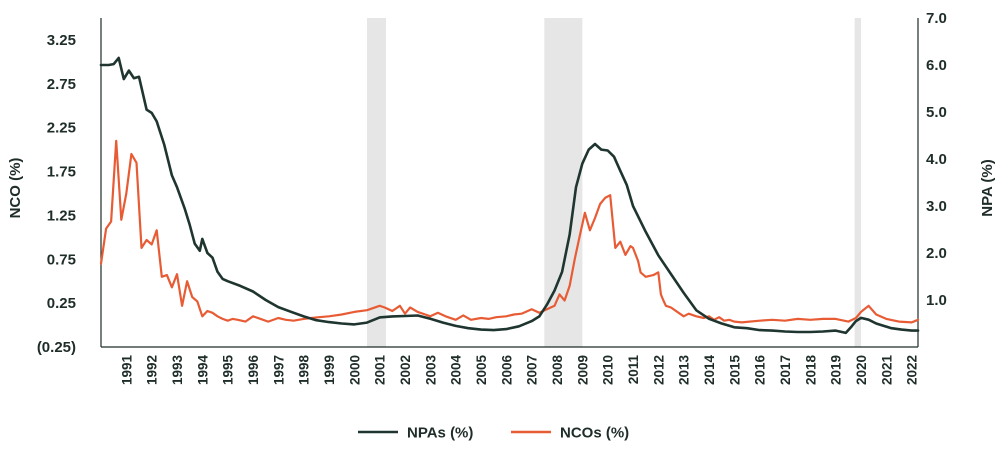 The width and height of the screenshot is (1000, 466). What do you see at coordinates (912, 370) in the screenshot?
I see `x-tick-label: 2022` at bounding box center [912, 370].